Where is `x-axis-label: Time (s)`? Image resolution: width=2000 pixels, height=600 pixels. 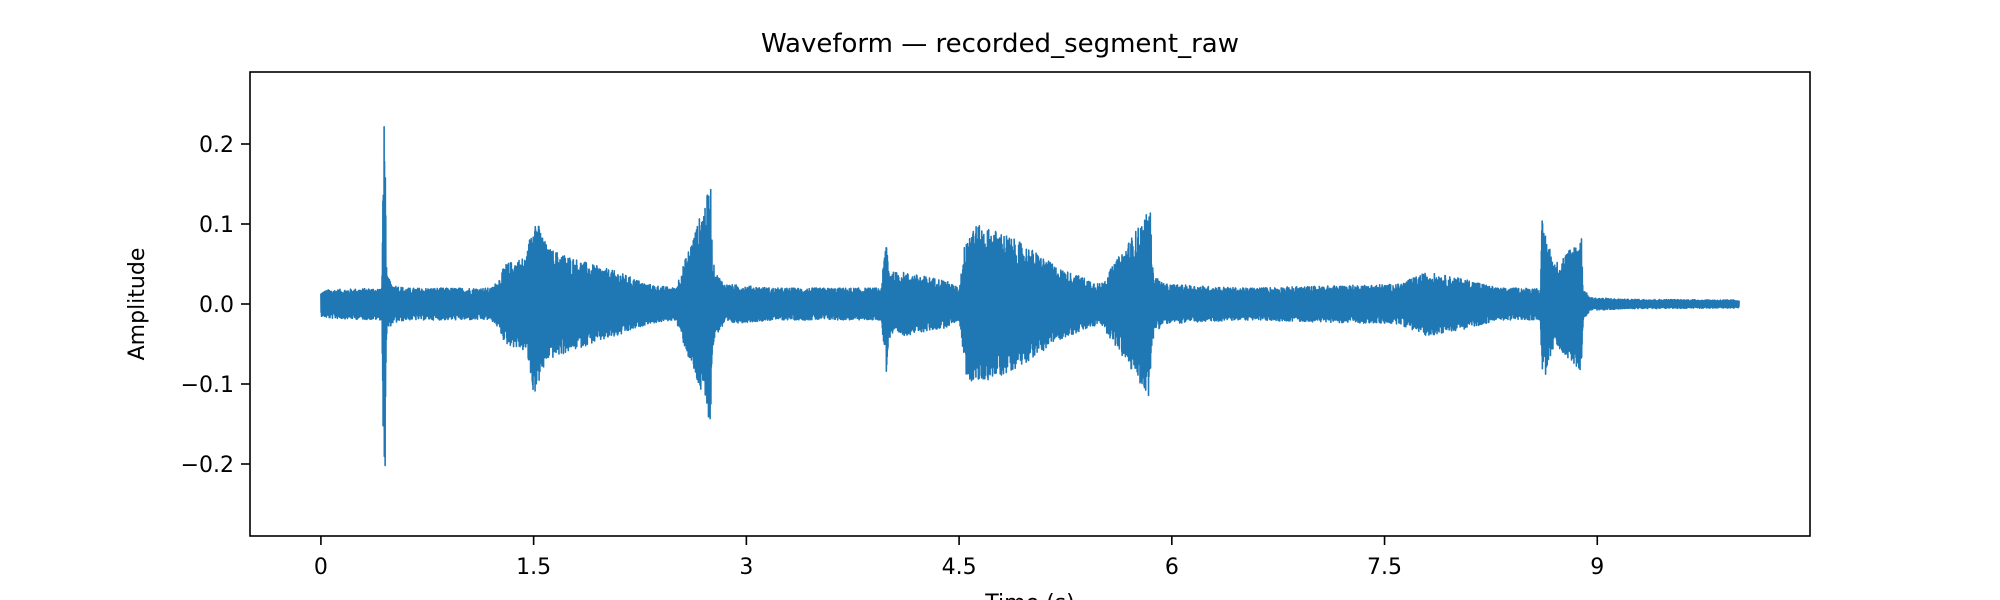 x-axis-label: Time (s) is located at coordinates (1029, 595).